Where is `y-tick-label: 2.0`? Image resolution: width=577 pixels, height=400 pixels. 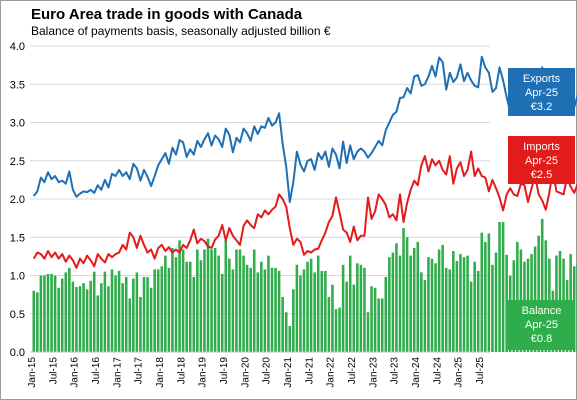 y-tick-label: 2.0 is located at coordinates (17, 200).